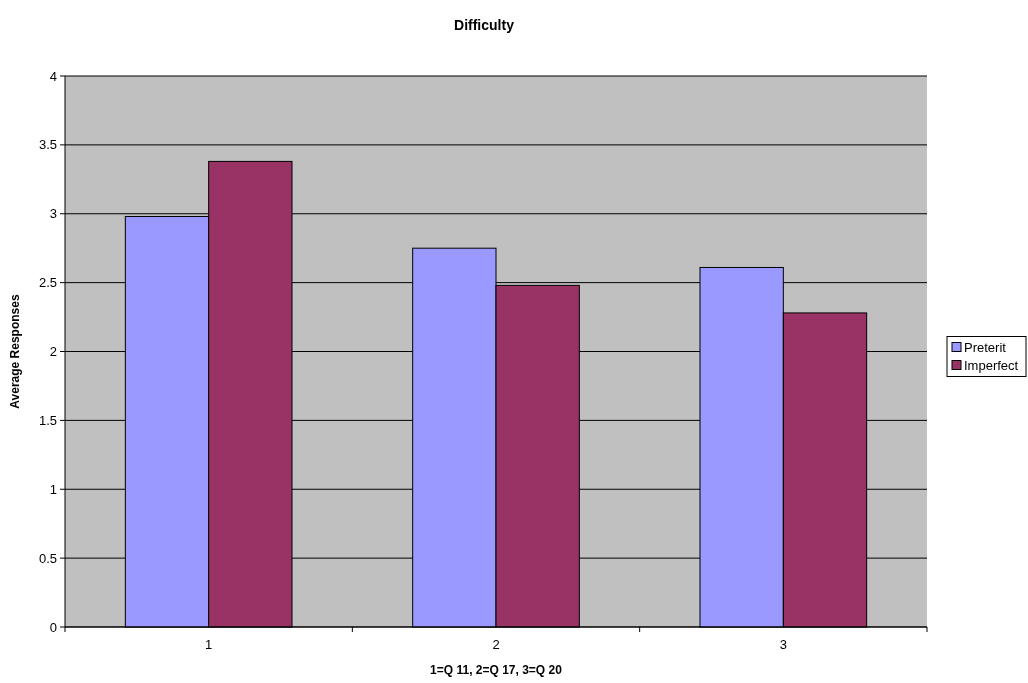 The image size is (1028, 683). Describe the element at coordinates (47, 283) in the screenshot. I see `y-tick-label: 2.5` at that location.